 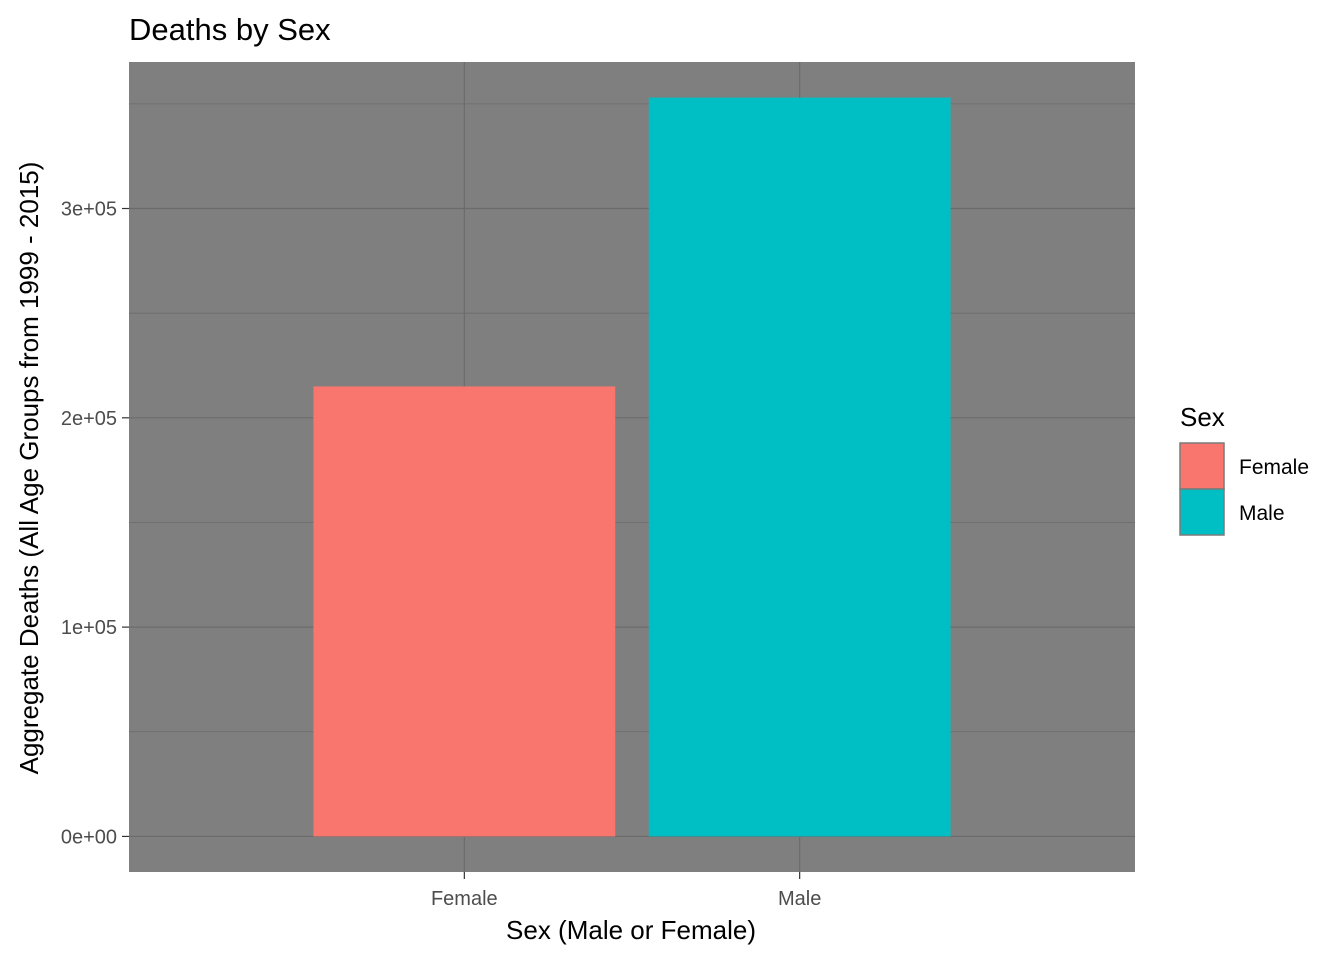 What do you see at coordinates (95, 523) in the screenshot?
I see `y-axis: 0e+00 1e+05 2e+05 3e+05` at bounding box center [95, 523].